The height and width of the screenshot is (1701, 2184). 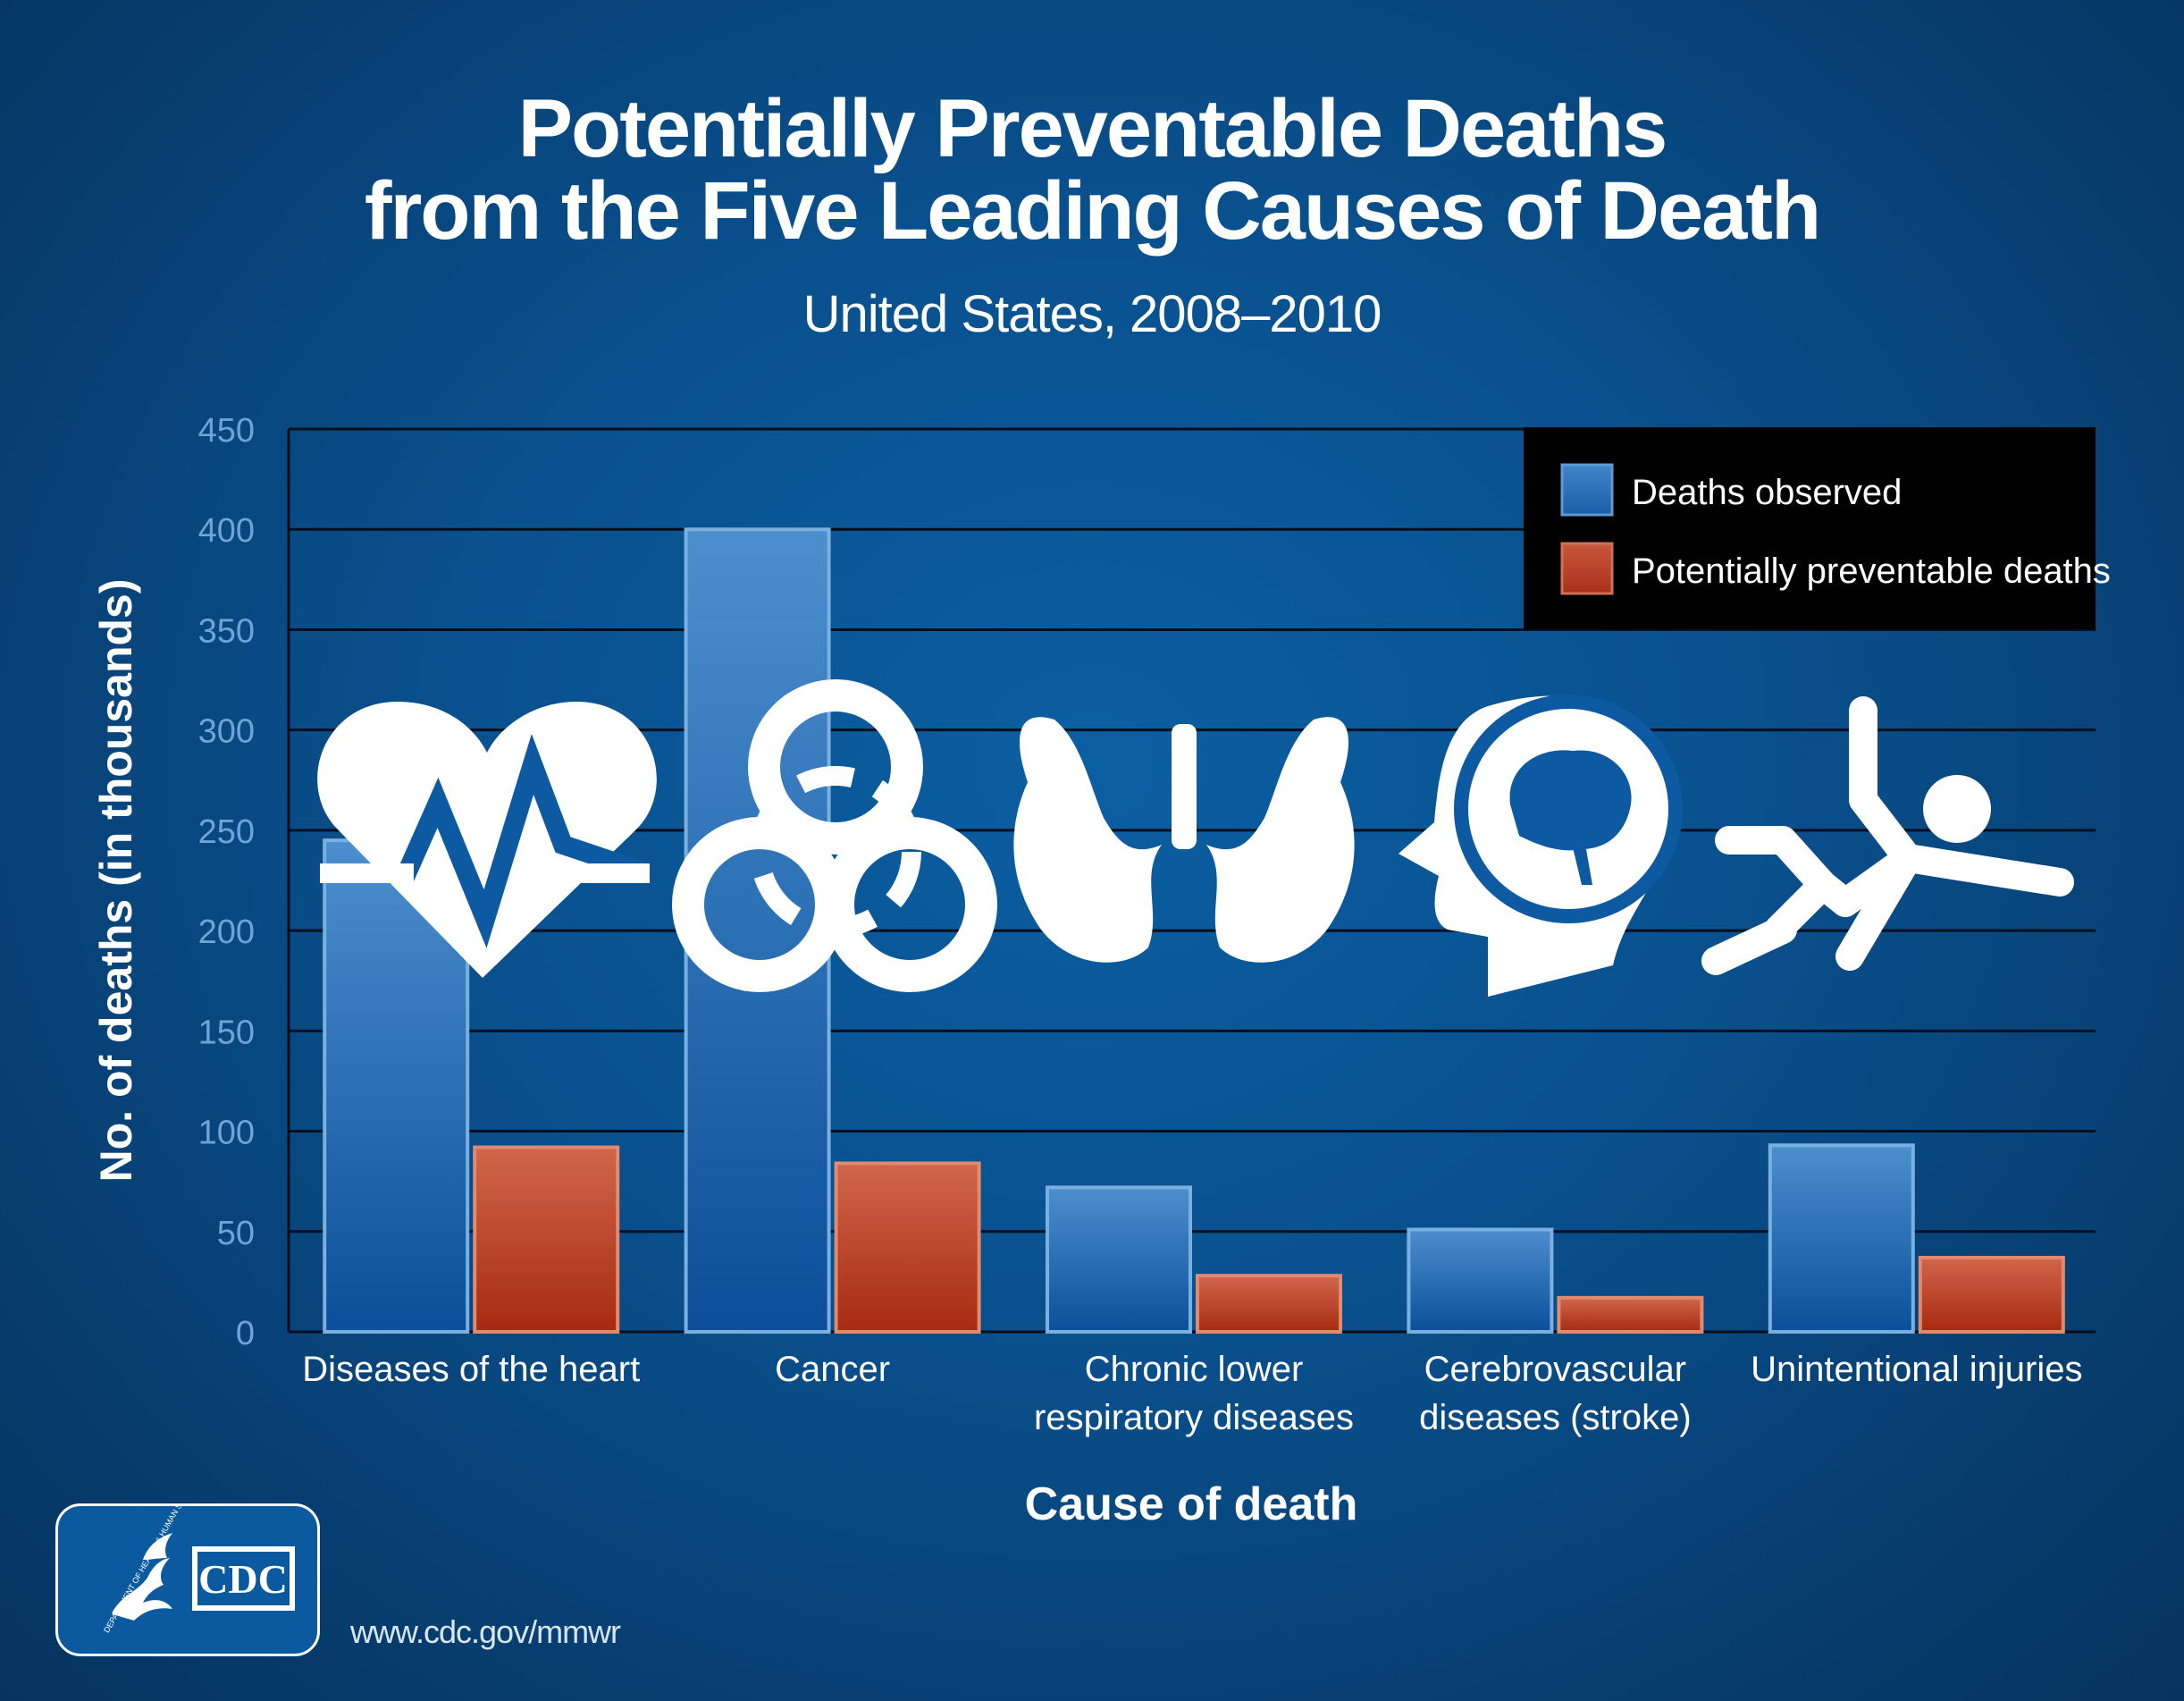 What do you see at coordinates (471, 1369) in the screenshot?
I see `x-tick-label: Diseases of the heart` at bounding box center [471, 1369].